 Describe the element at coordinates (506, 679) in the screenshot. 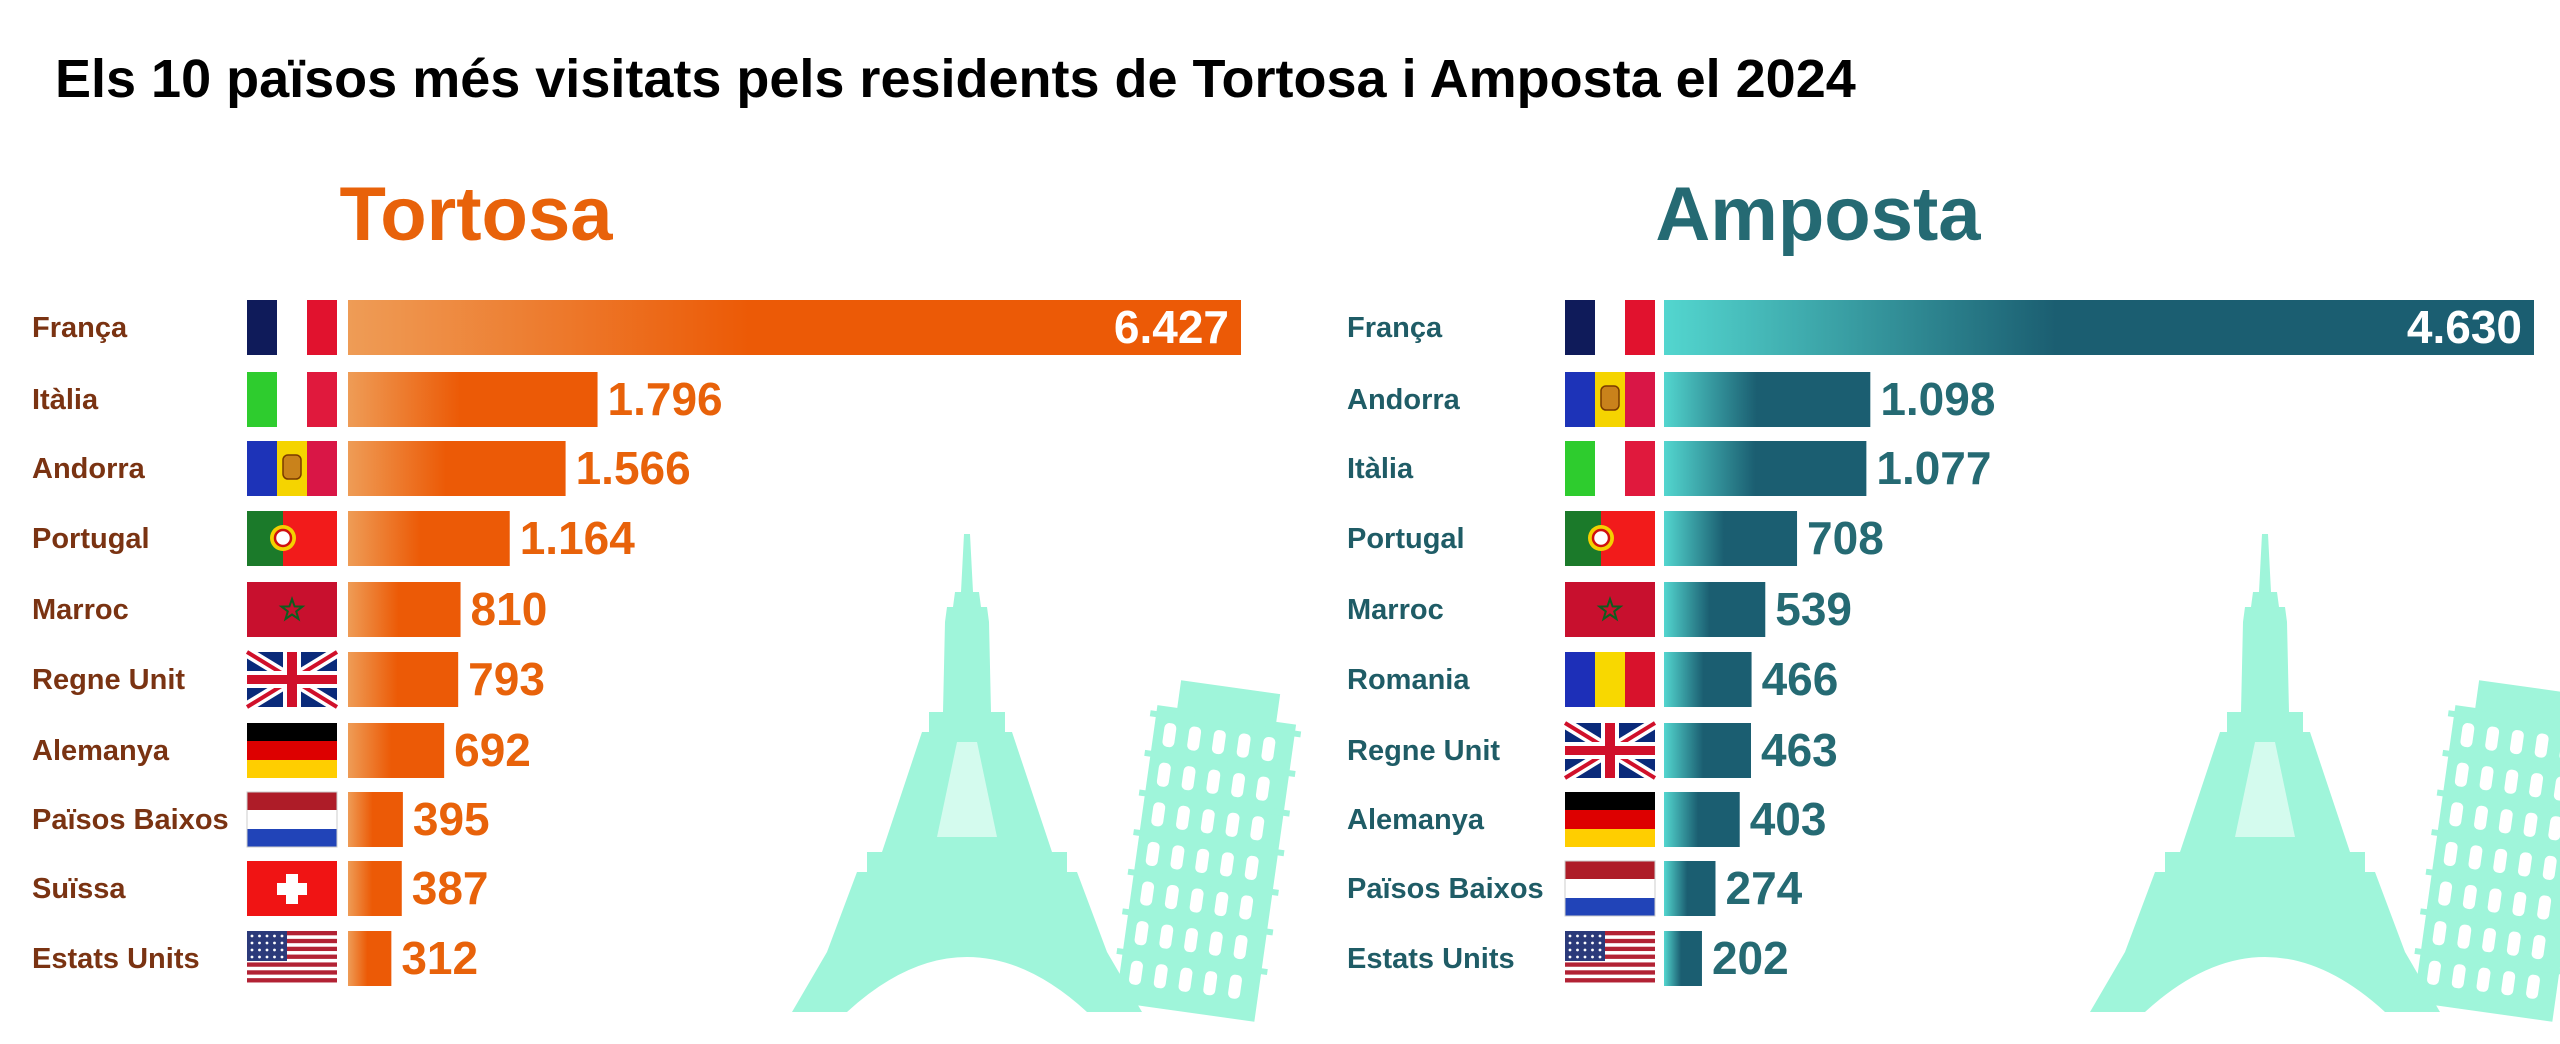

I see `value-label: 793` at that location.